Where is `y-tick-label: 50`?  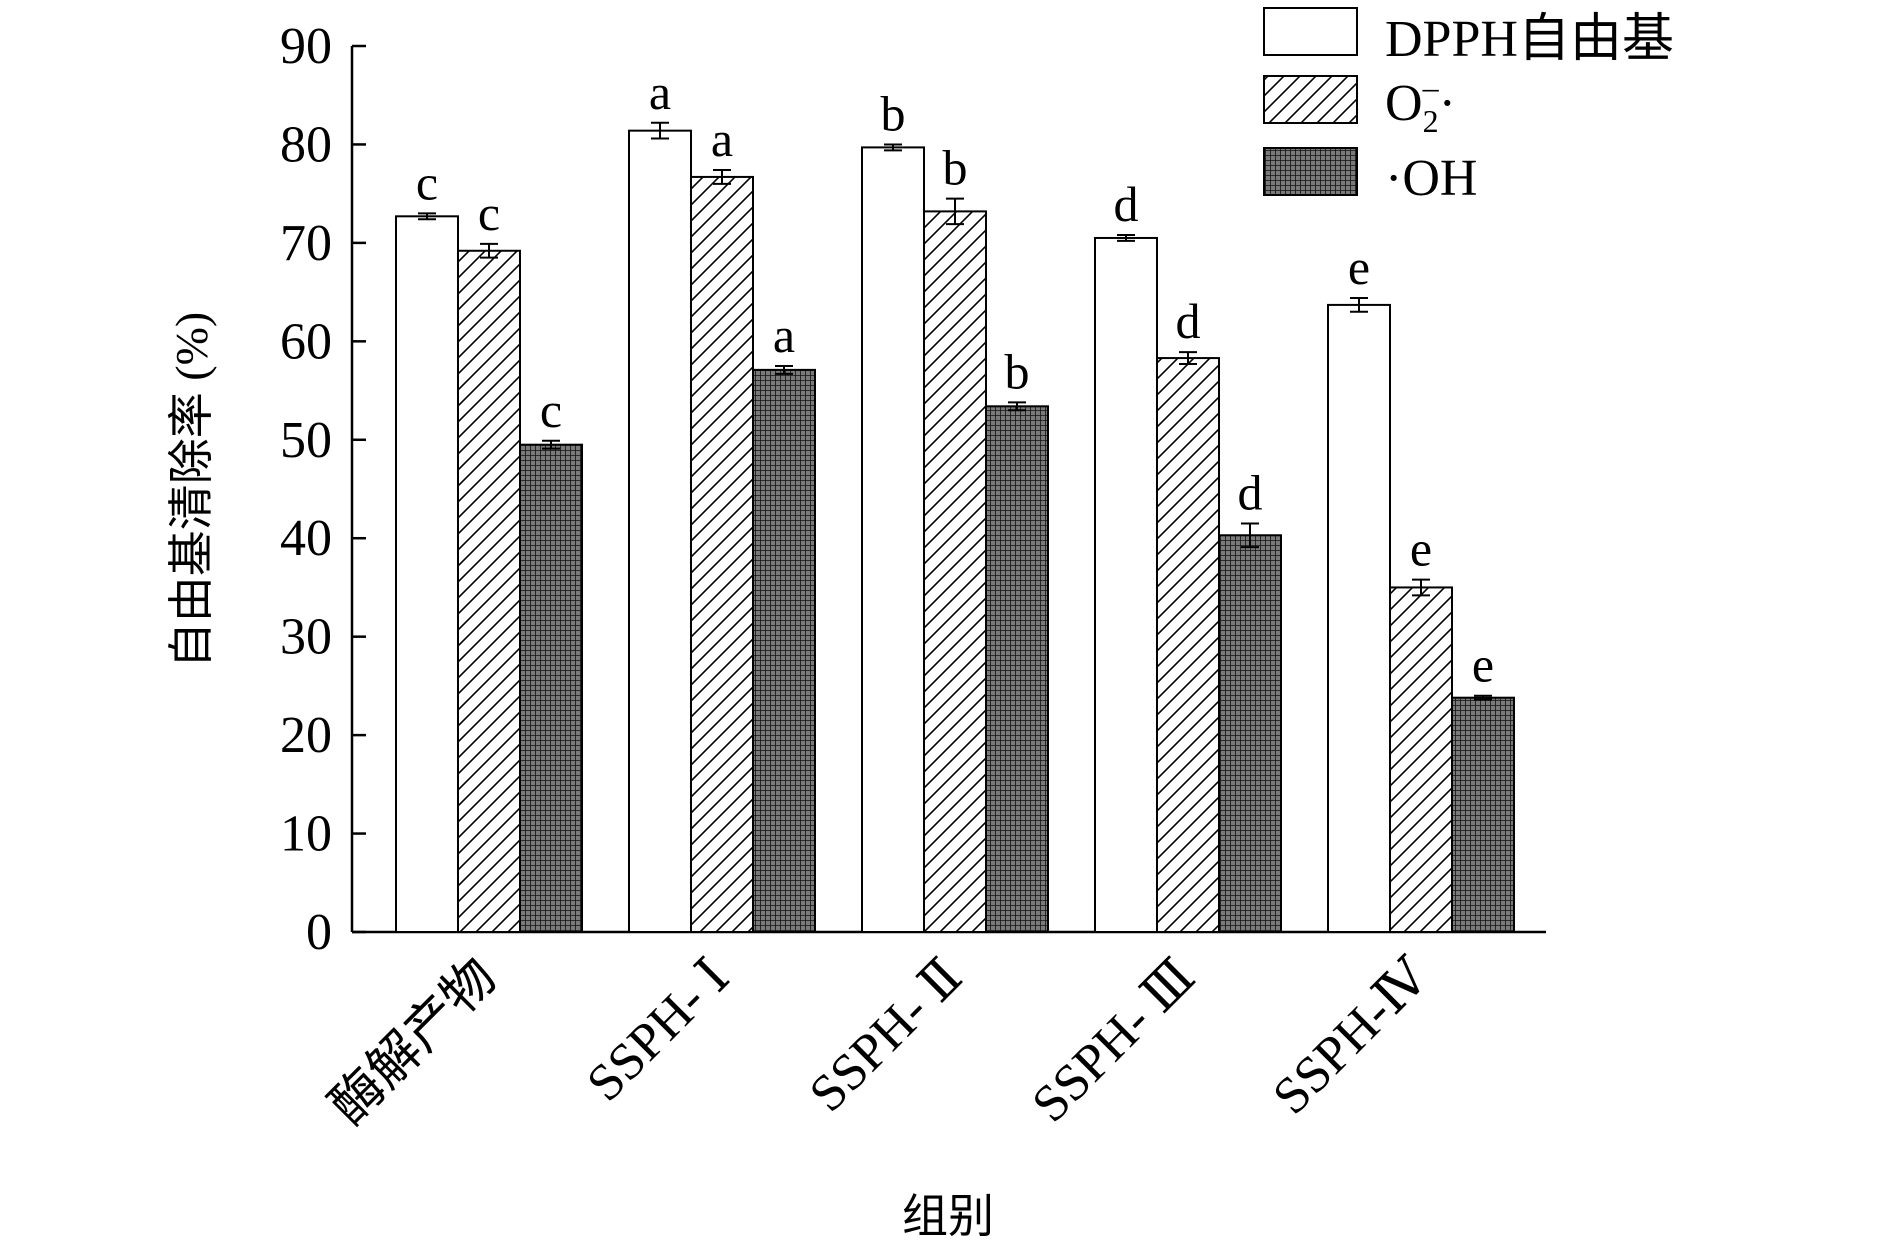
y-tick-label: 50 is located at coordinates (306, 440).